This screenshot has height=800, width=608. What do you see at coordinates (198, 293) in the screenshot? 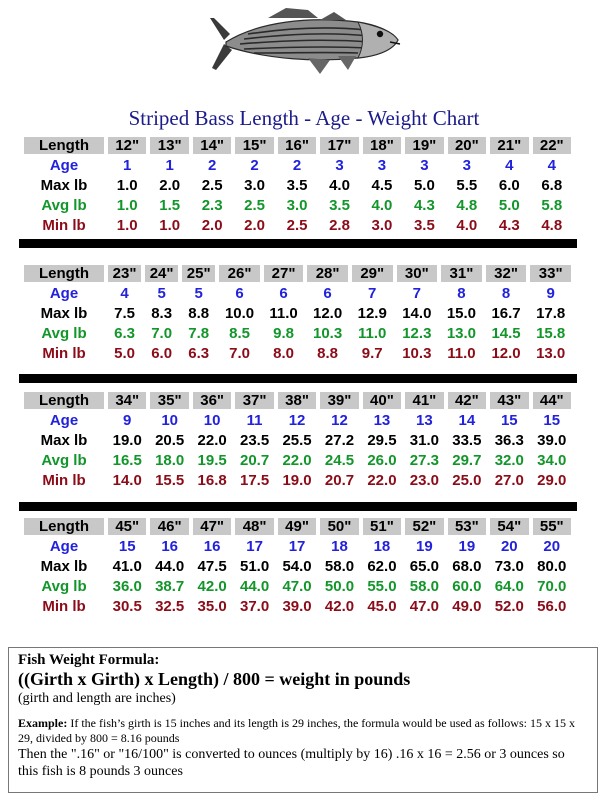
I see `age-cell: 5` at bounding box center [198, 293].